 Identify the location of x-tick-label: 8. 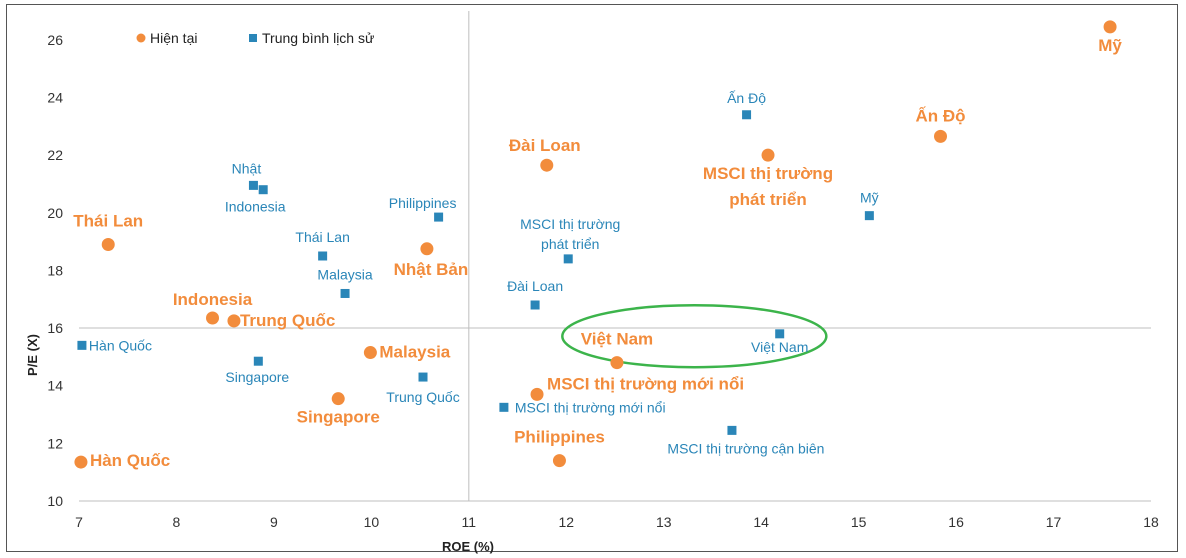
(177, 522).